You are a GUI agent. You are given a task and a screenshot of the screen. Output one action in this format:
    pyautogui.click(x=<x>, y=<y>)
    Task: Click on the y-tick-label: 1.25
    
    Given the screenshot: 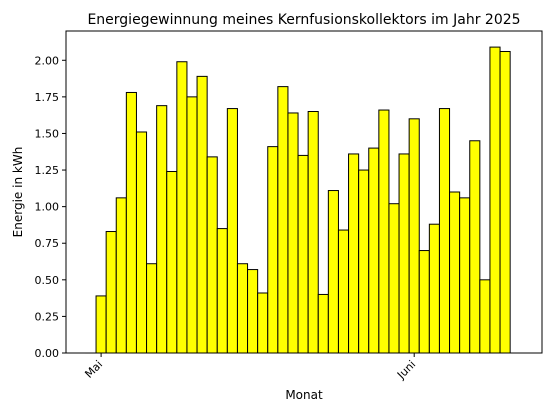 What is the action you would take?
    pyautogui.click(x=47, y=170)
    